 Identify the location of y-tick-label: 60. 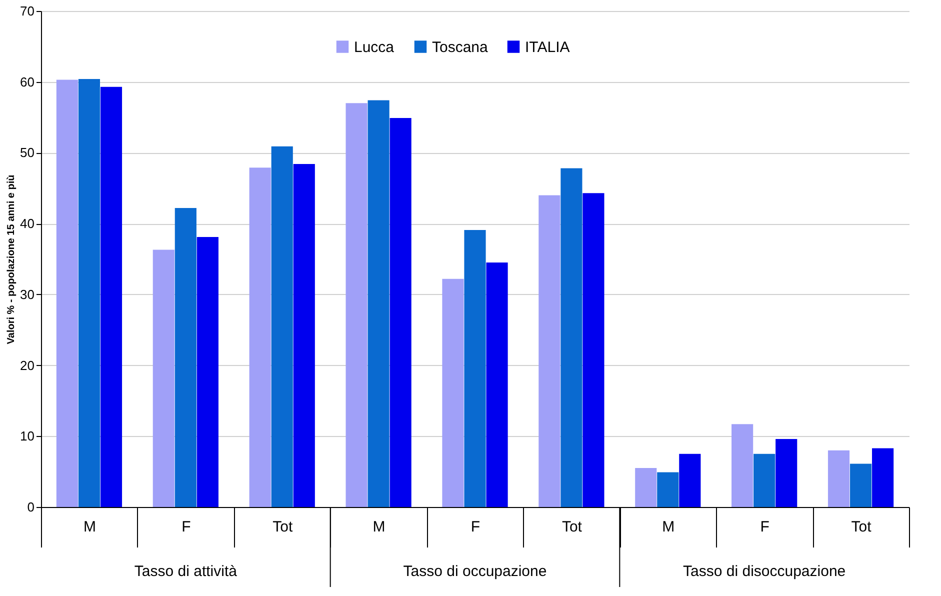
(27, 82).